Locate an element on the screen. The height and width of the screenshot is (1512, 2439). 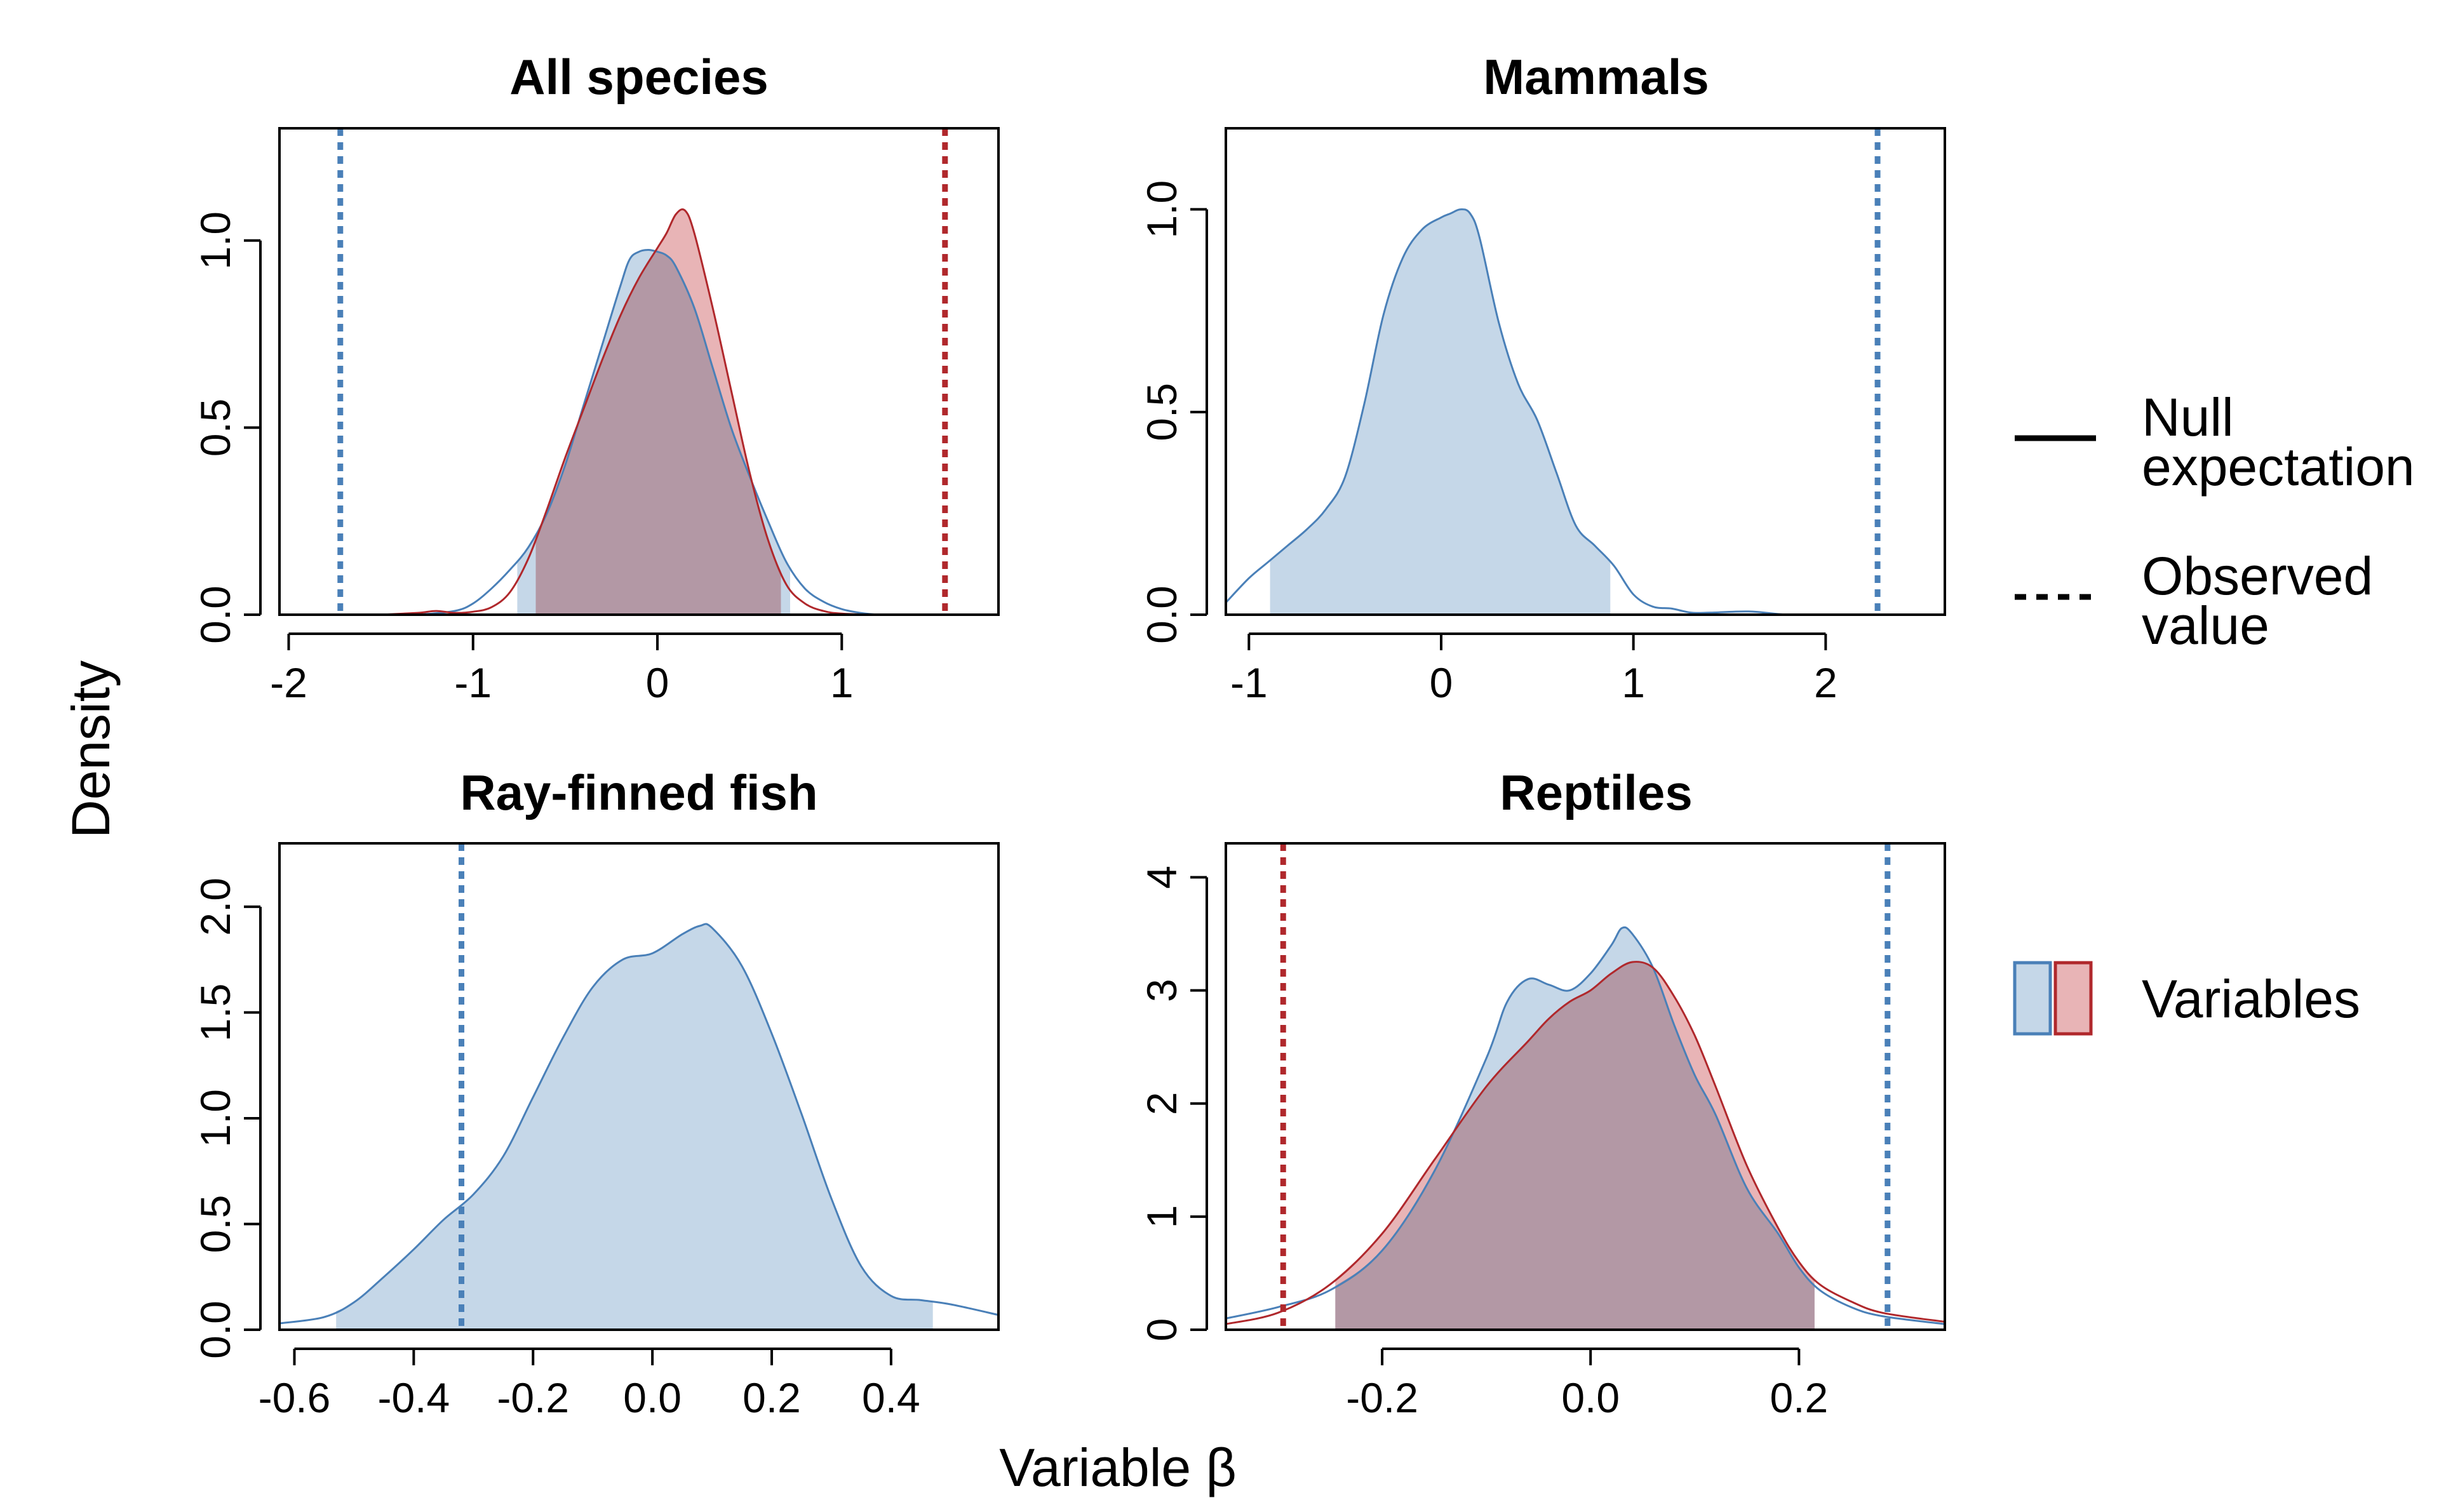
panel-title-ray-finned-fish: Ray-finned fish is located at coordinates (638, 793).